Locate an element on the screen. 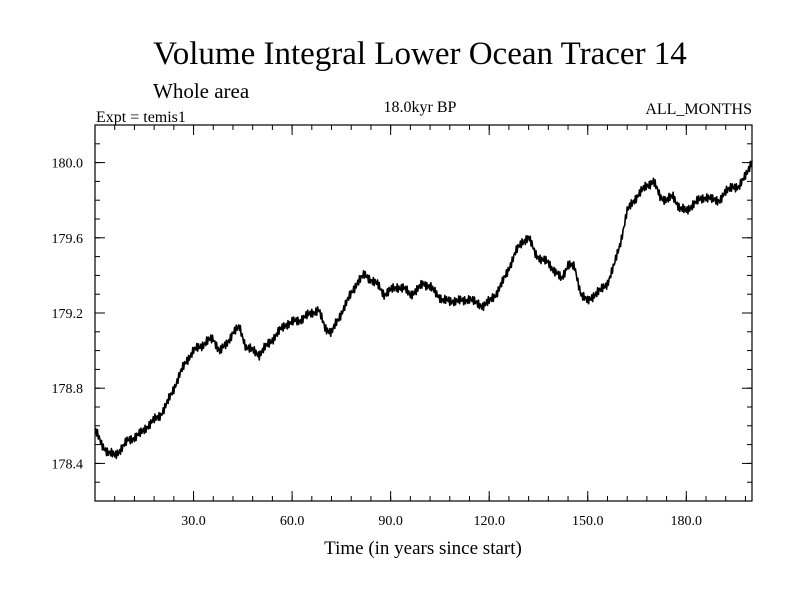 This screenshot has height=605, width=800. period-label: 18.0kyr BP is located at coordinates (420, 107).